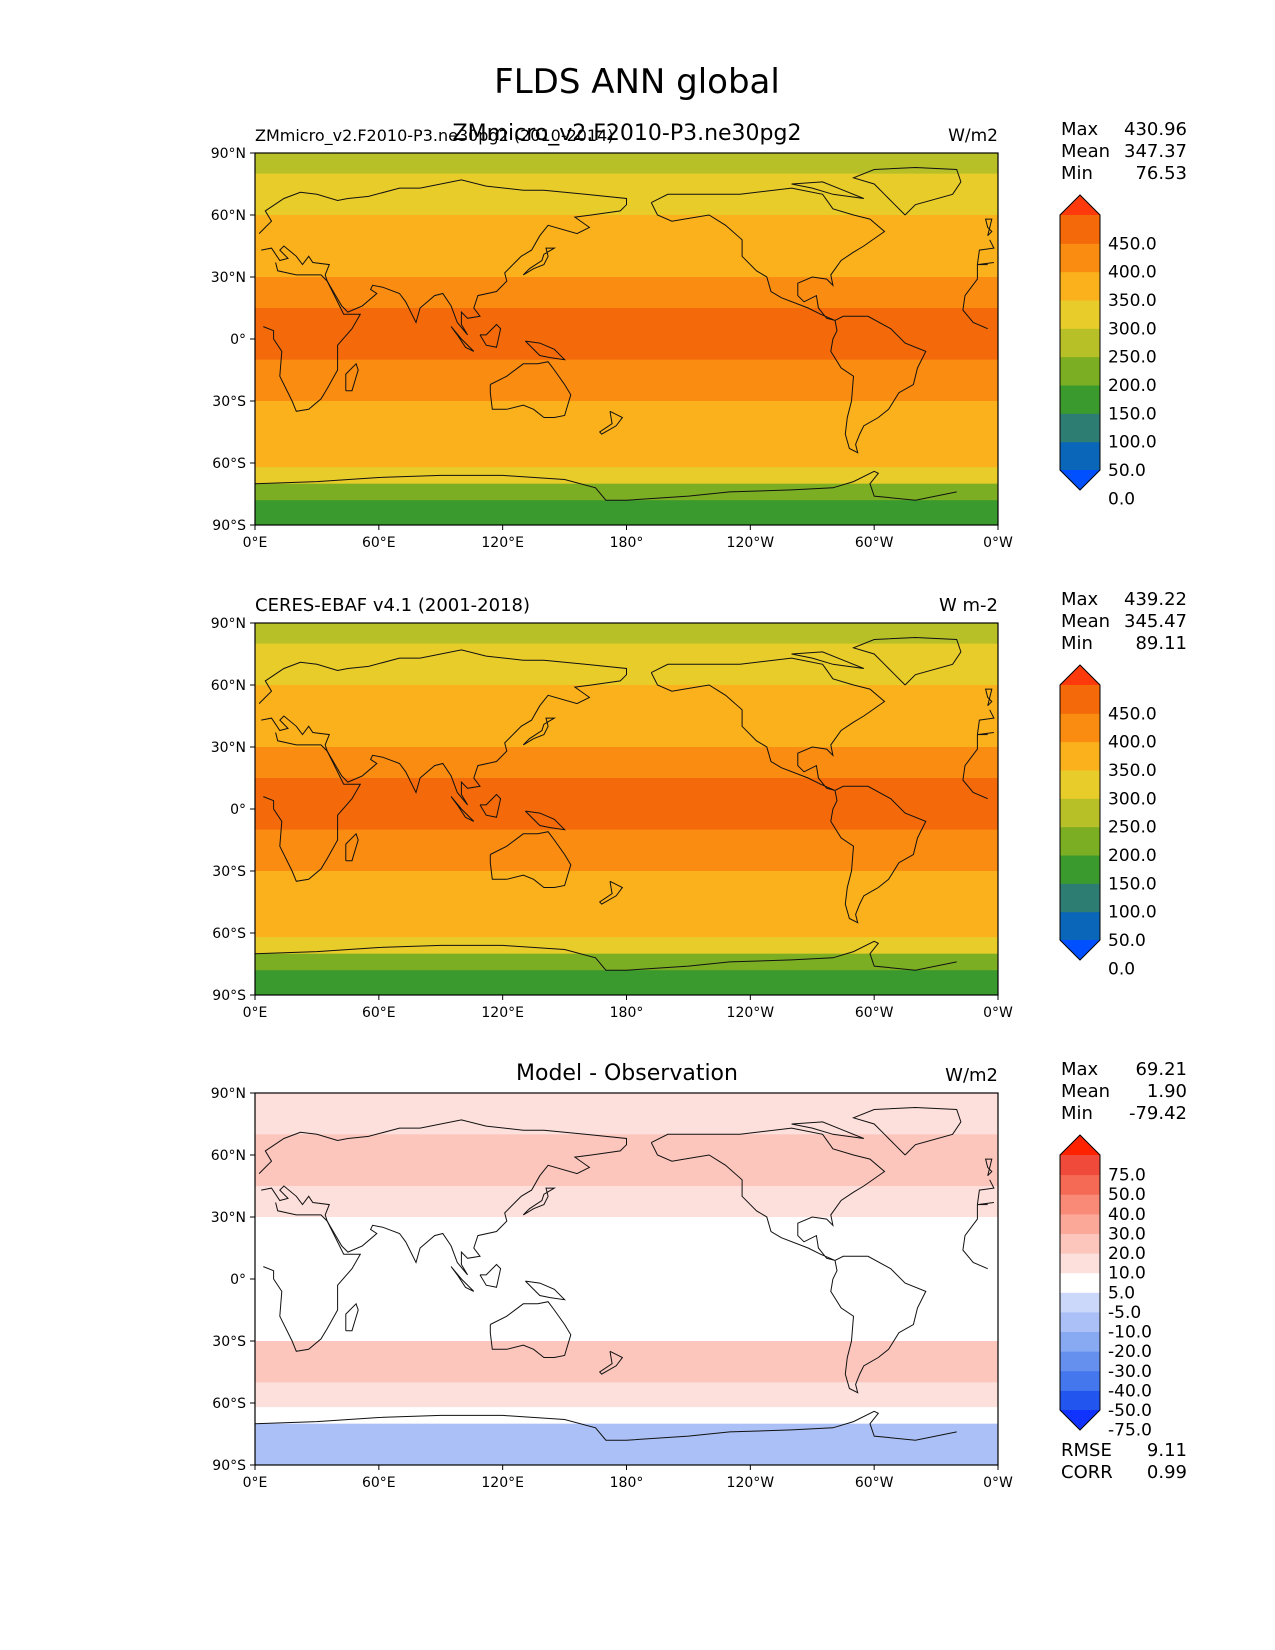  I want to click on map-field, so click(626, 809).